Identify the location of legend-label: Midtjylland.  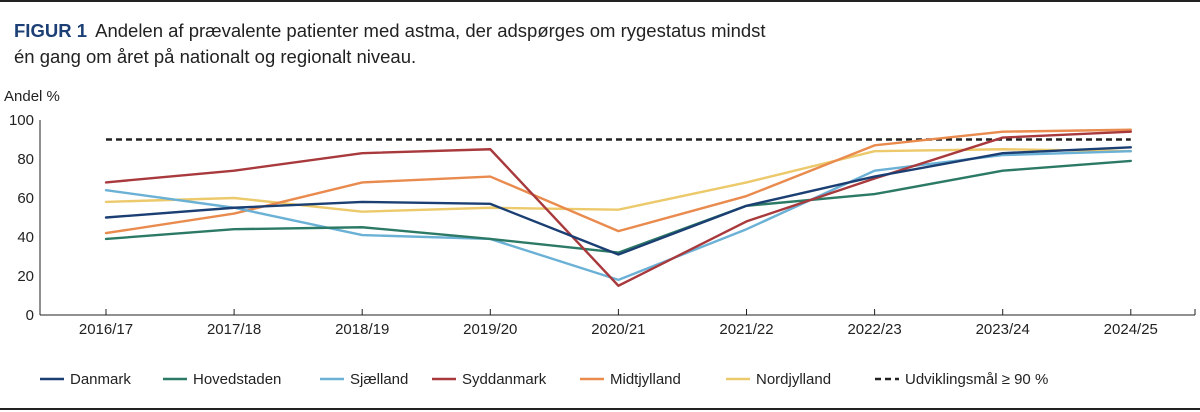
(645, 379).